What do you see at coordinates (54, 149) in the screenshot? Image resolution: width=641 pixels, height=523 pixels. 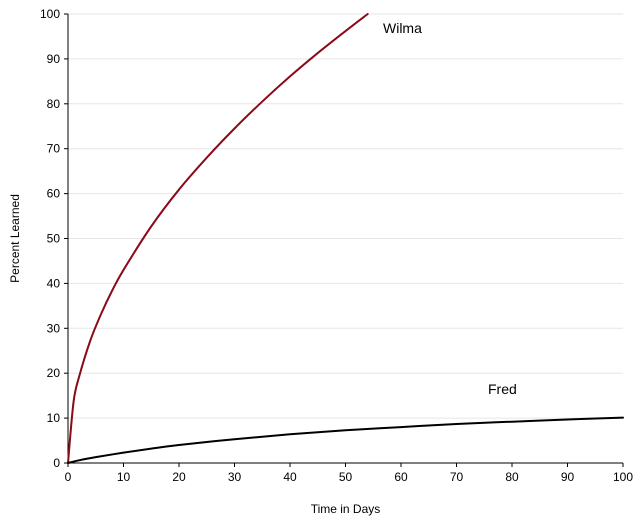 I see `y-tick-label: 70` at bounding box center [54, 149].